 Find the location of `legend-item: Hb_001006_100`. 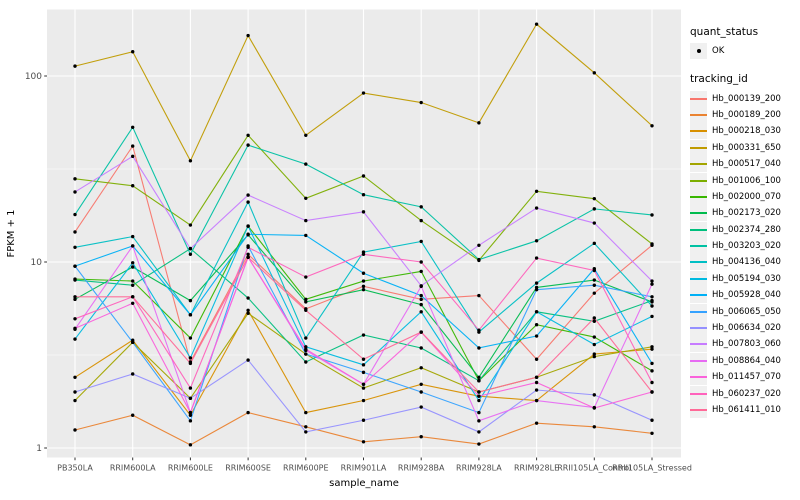

legend-item: Hb_001006_100 is located at coordinates (745, 180).